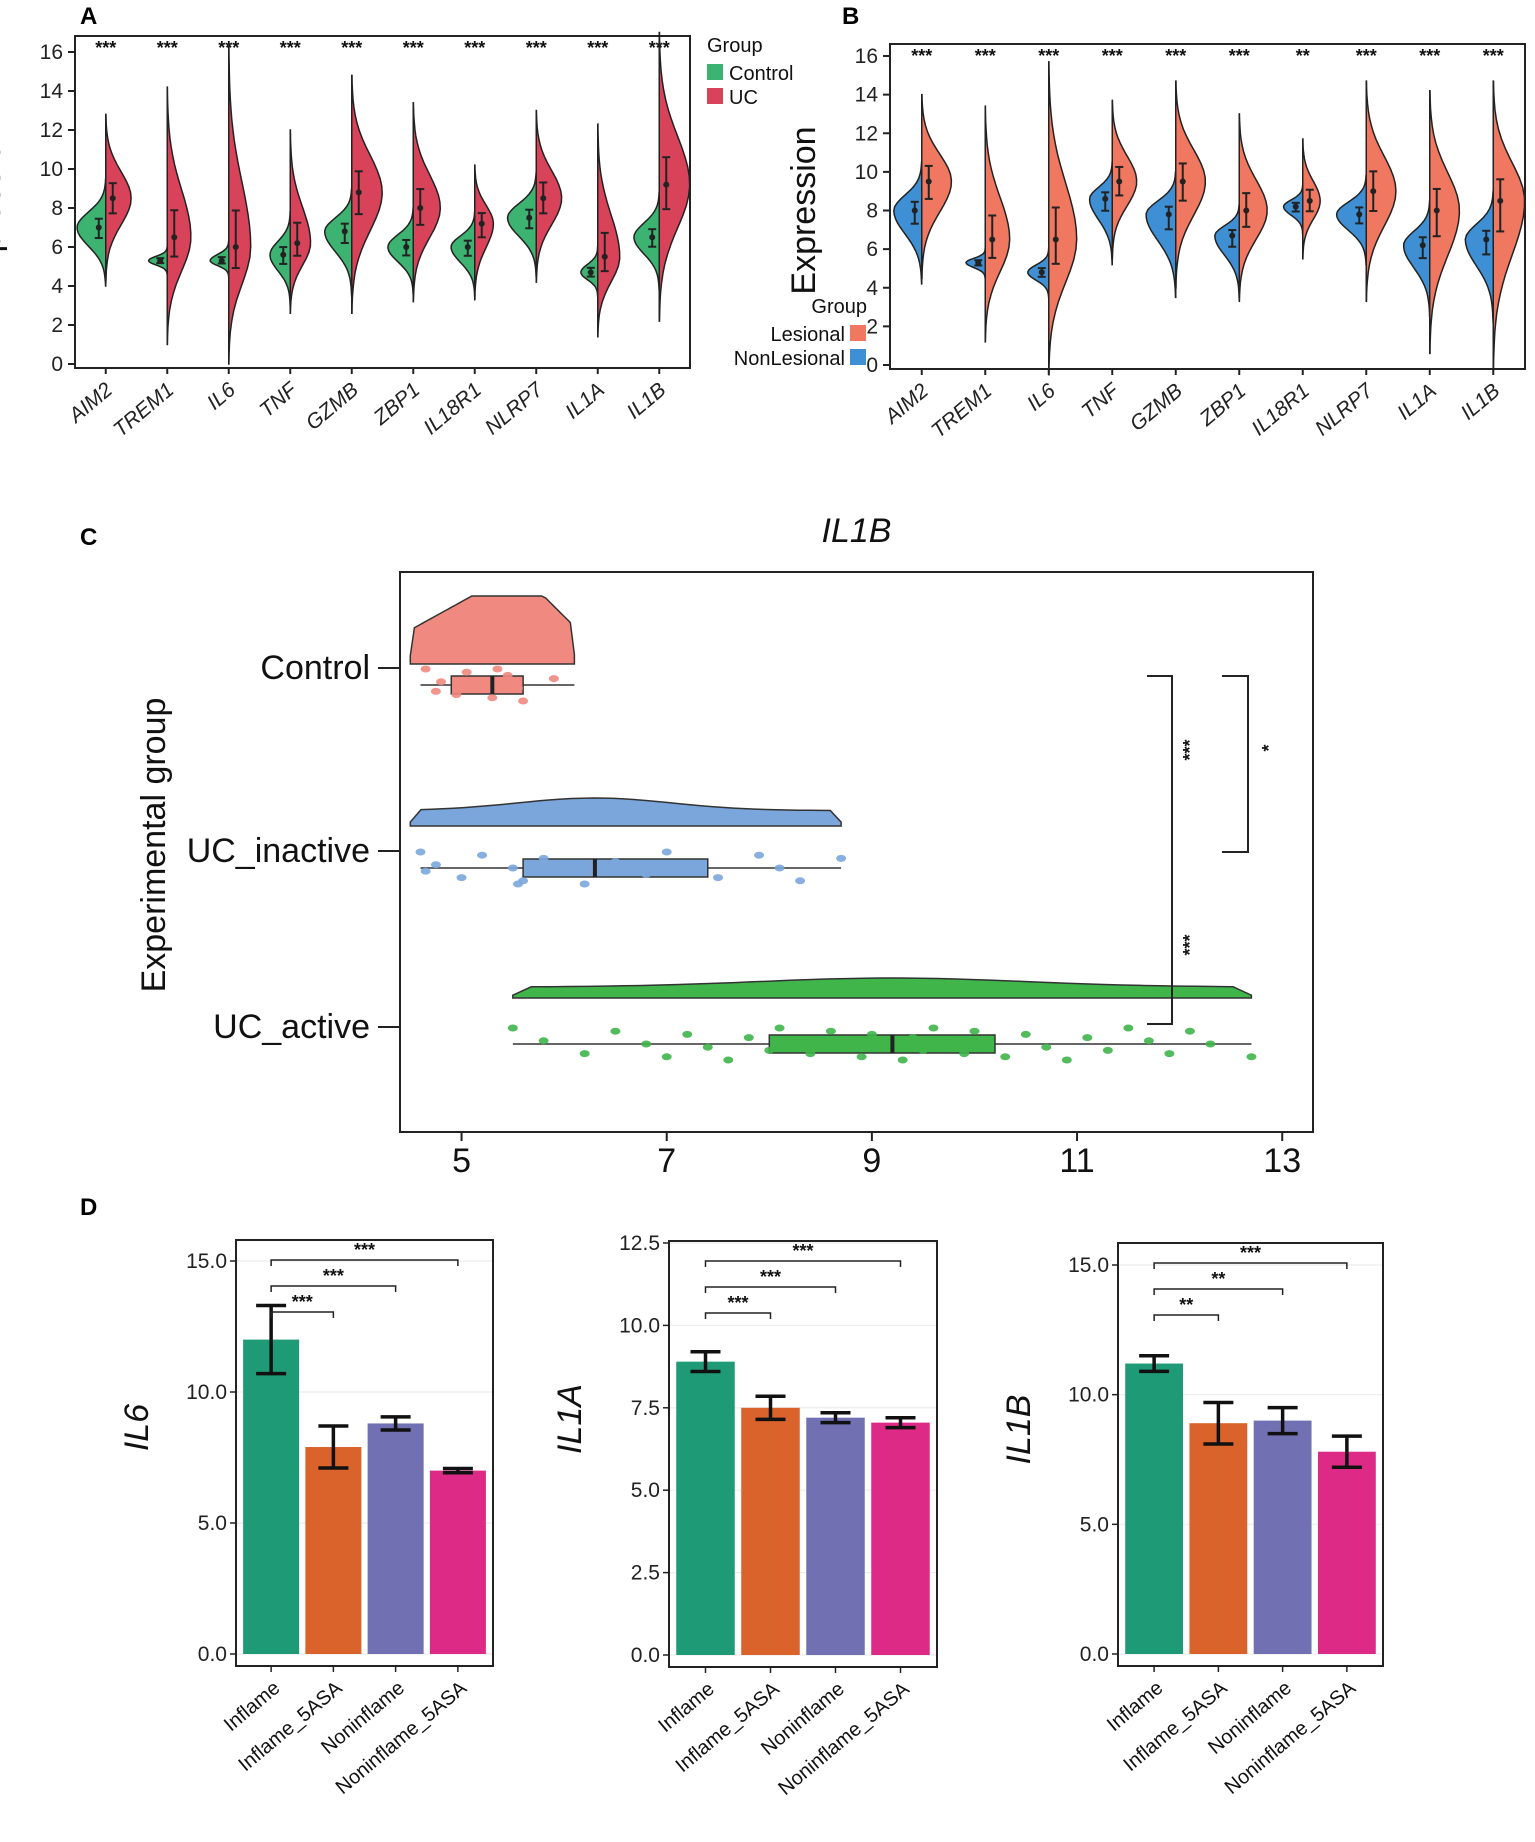  Describe the element at coordinates (652, 237) in the screenshot. I see `panel-a-median-point-control-il1b` at that location.